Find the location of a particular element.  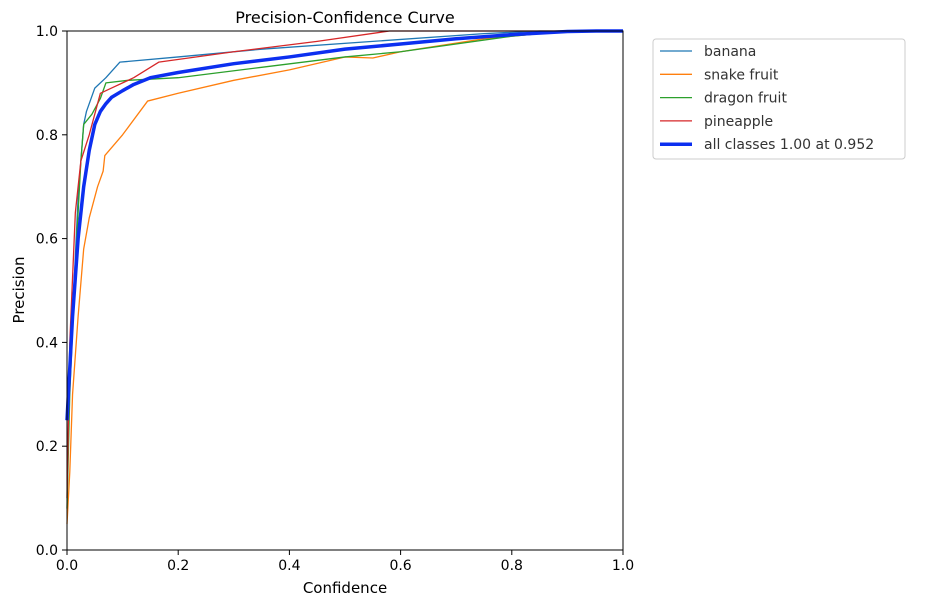

y-tick-label: 0.2 is located at coordinates (47, 447).